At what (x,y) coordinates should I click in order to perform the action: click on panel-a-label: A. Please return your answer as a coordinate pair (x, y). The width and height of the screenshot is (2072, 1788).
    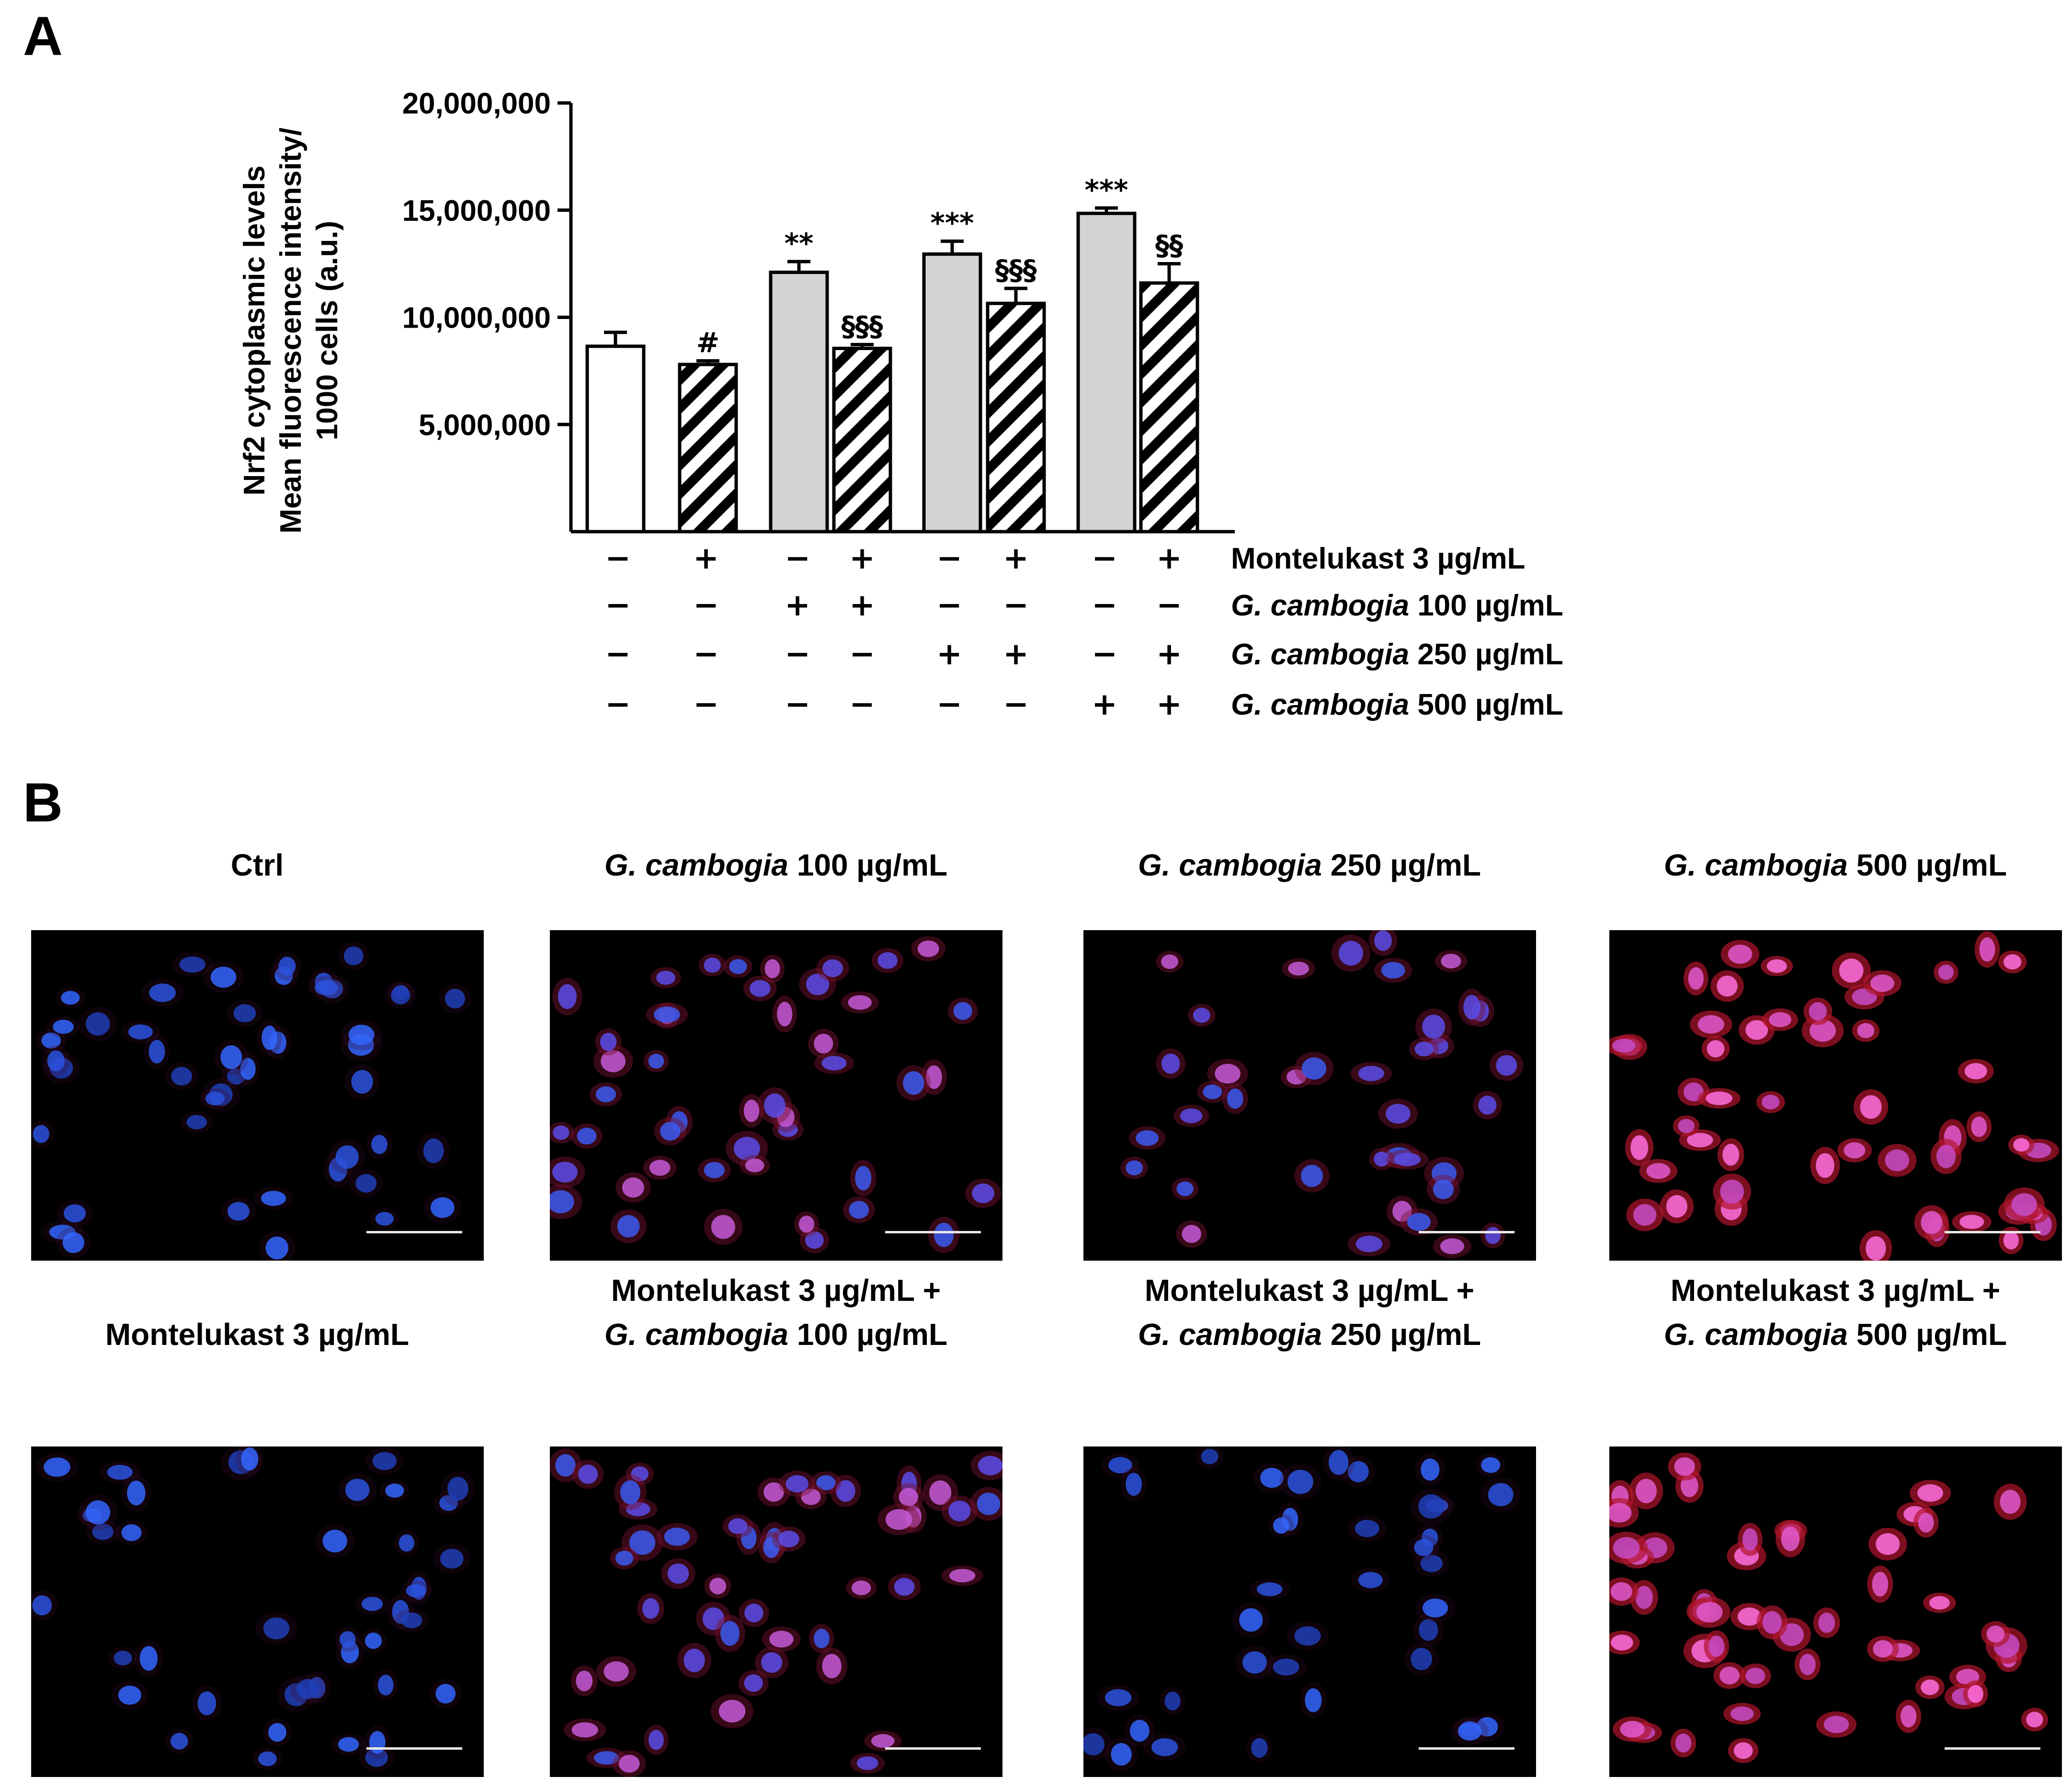
    Looking at the image, I should click on (43, 36).